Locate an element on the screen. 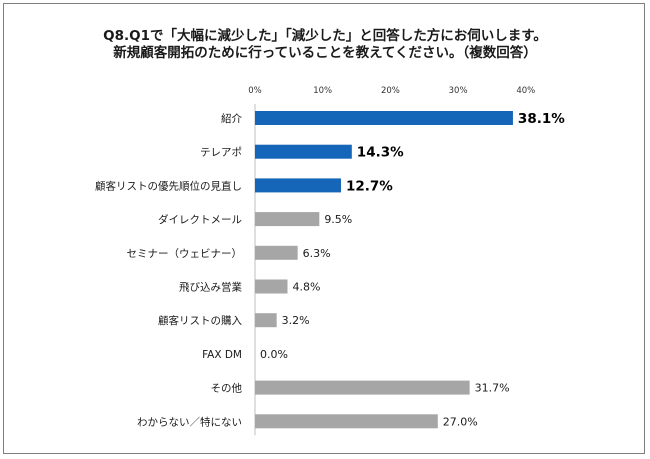 This screenshot has width=650, height=459. title-line-2: 新規顧客開拓のために行っていることを教えてください。（複数回答） is located at coordinates (325, 53).